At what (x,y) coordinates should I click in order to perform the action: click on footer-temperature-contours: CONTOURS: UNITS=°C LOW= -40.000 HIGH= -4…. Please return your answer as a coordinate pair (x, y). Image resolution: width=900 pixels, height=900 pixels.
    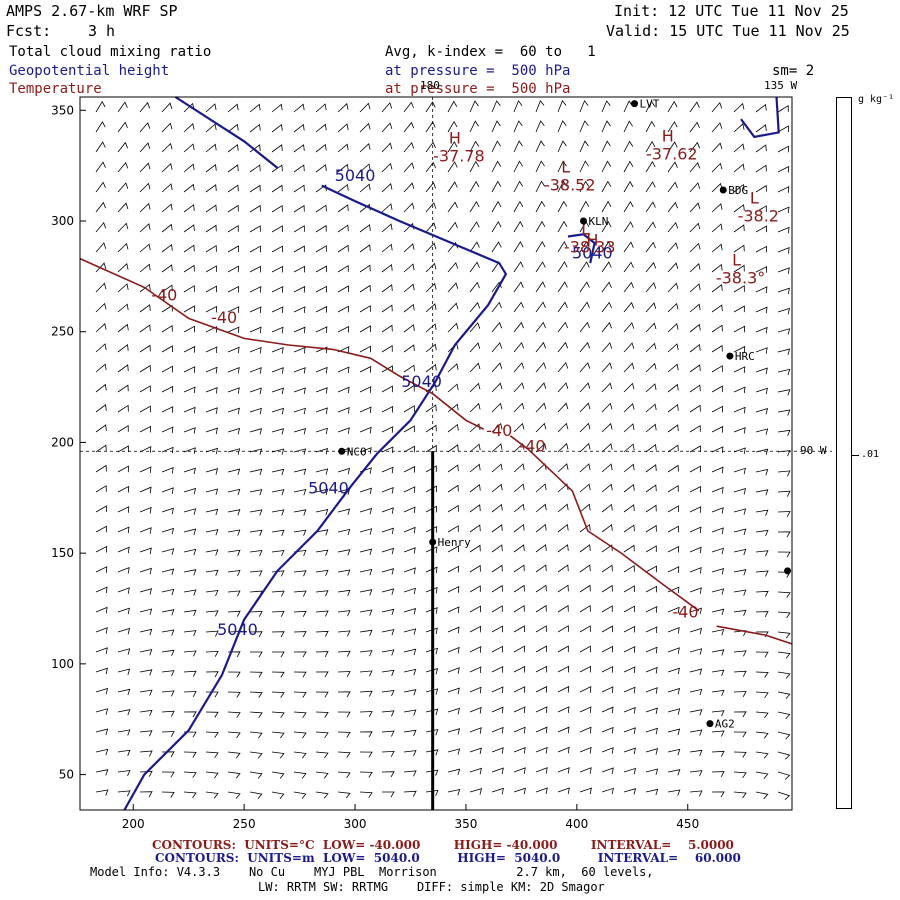
    Looking at the image, I should click on (443, 845).